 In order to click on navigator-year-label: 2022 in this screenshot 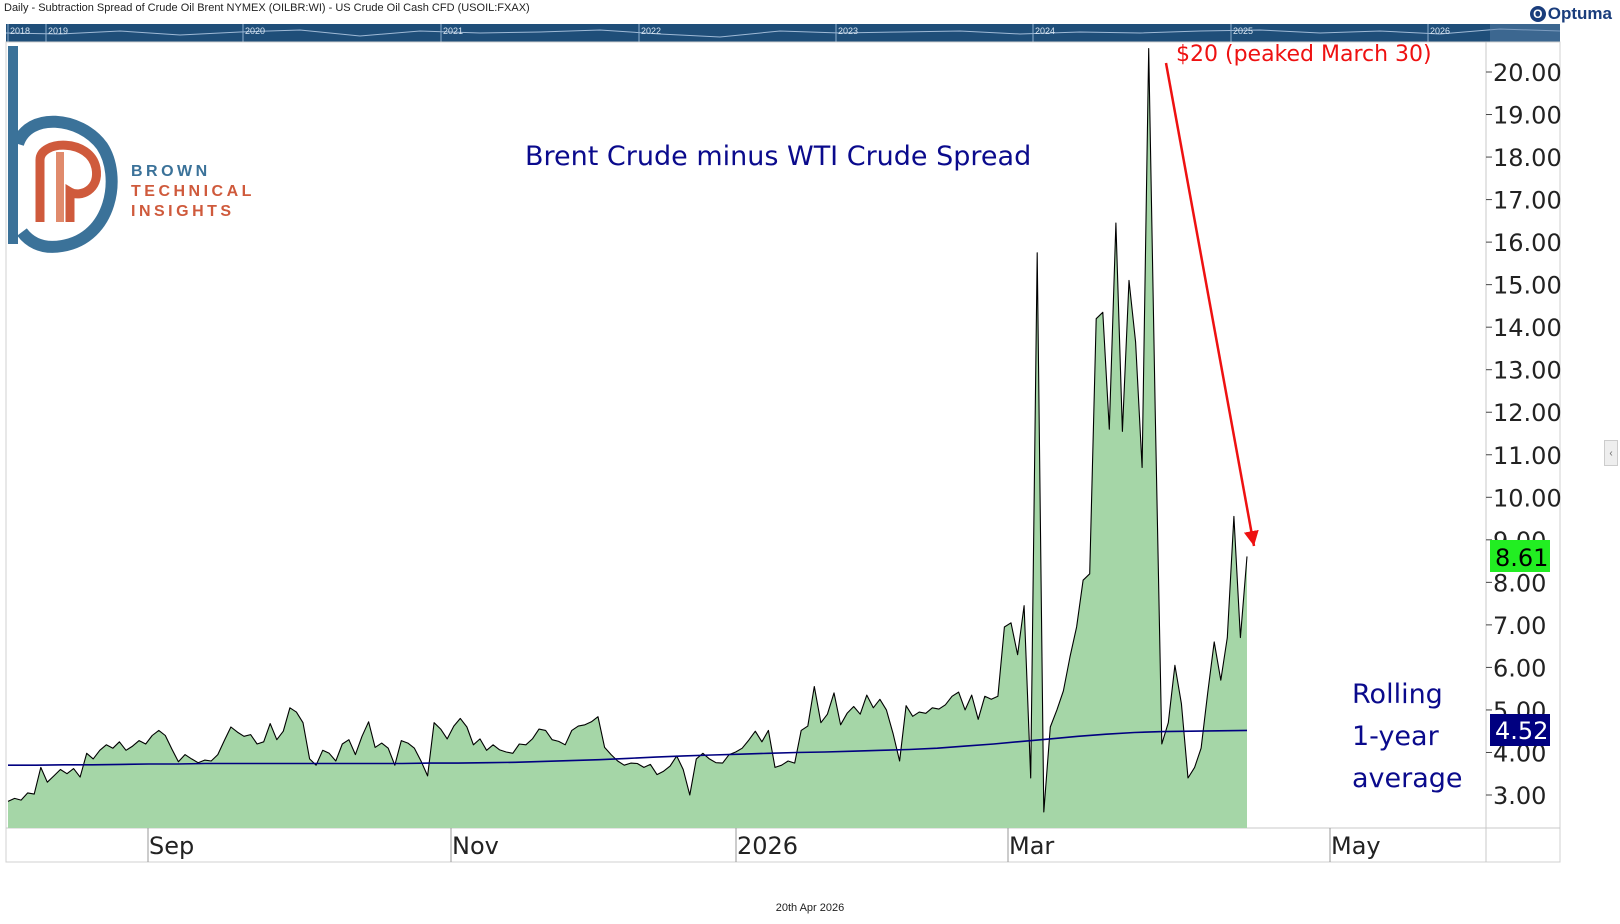, I will do `click(651, 31)`.